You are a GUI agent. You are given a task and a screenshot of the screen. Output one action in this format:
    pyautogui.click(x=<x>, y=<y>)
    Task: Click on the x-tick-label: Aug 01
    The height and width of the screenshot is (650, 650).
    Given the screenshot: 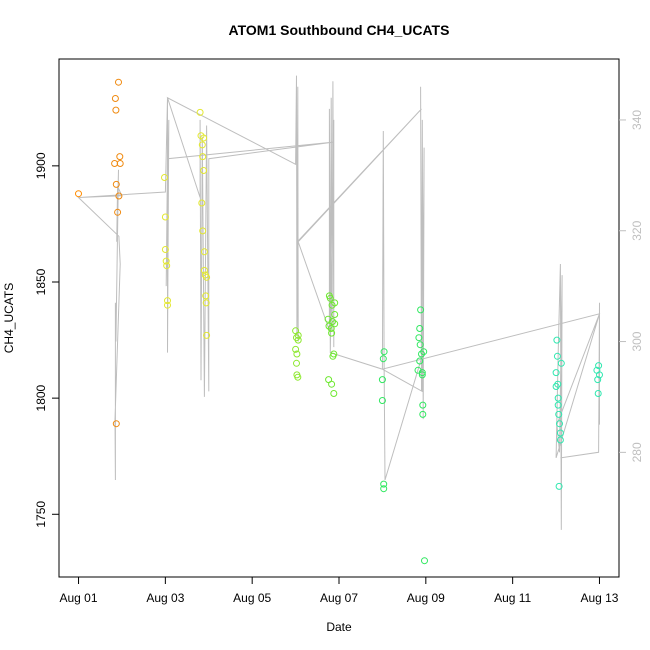 What is the action you would take?
    pyautogui.click(x=79, y=598)
    